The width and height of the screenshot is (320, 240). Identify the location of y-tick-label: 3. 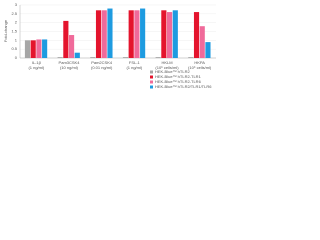
(16, 4).